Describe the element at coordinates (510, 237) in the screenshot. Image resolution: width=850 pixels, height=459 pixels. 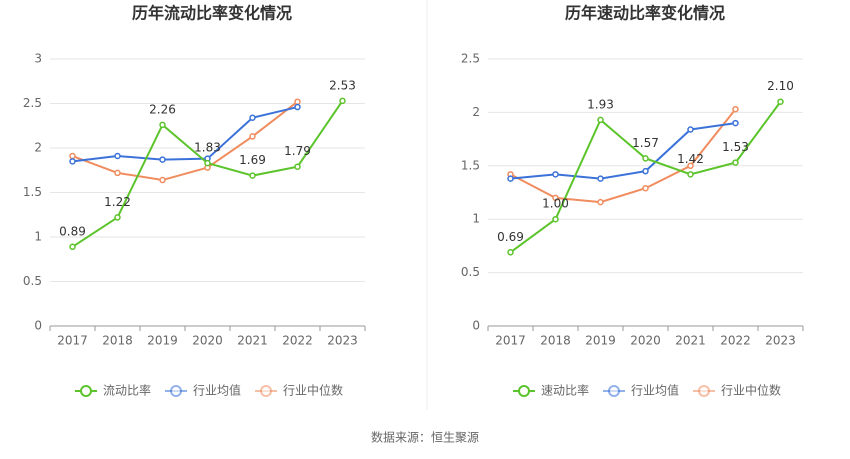
I see `data-label: 0.69` at that location.